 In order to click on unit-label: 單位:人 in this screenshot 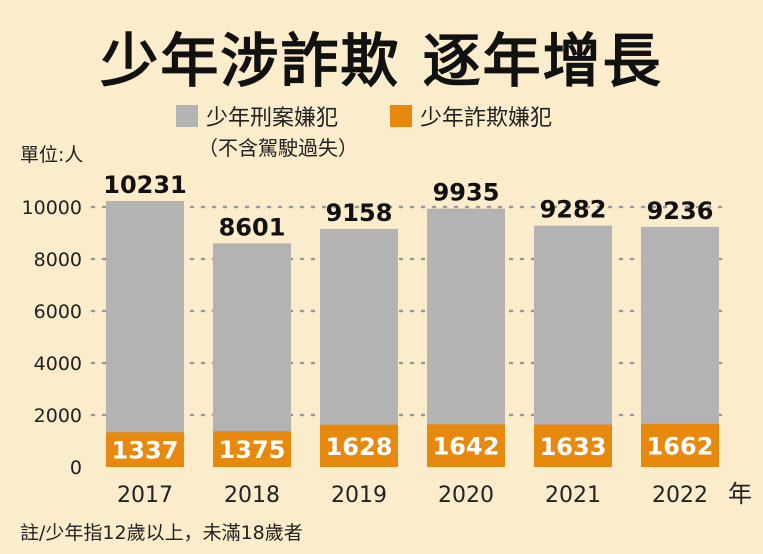, I will do `click(52, 155)`.